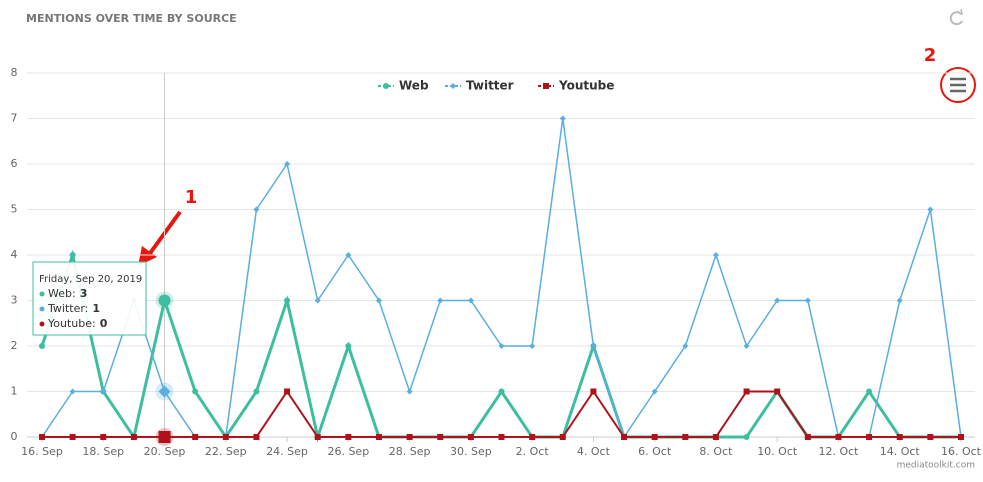  What do you see at coordinates (777, 451) in the screenshot?
I see `x-tick-label: 10. Oct` at bounding box center [777, 451].